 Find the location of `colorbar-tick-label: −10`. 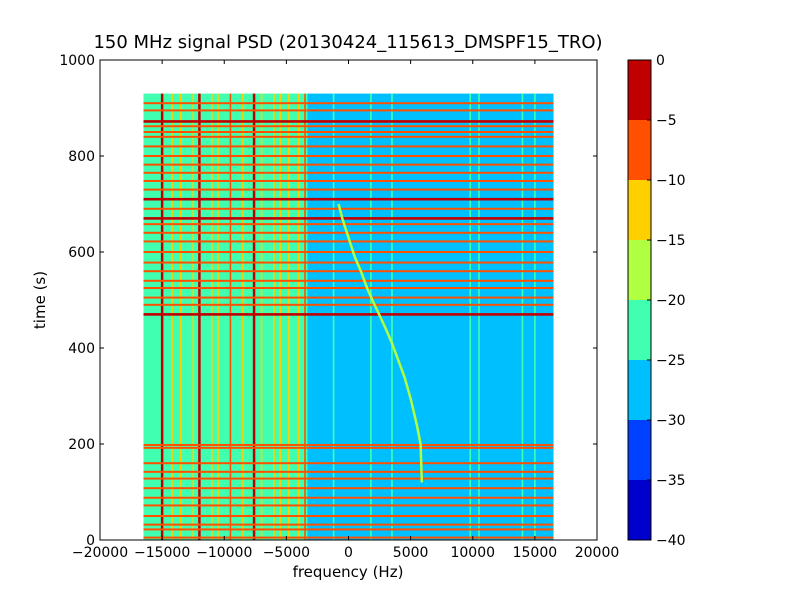

colorbar-tick-label: −10 is located at coordinates (671, 181).